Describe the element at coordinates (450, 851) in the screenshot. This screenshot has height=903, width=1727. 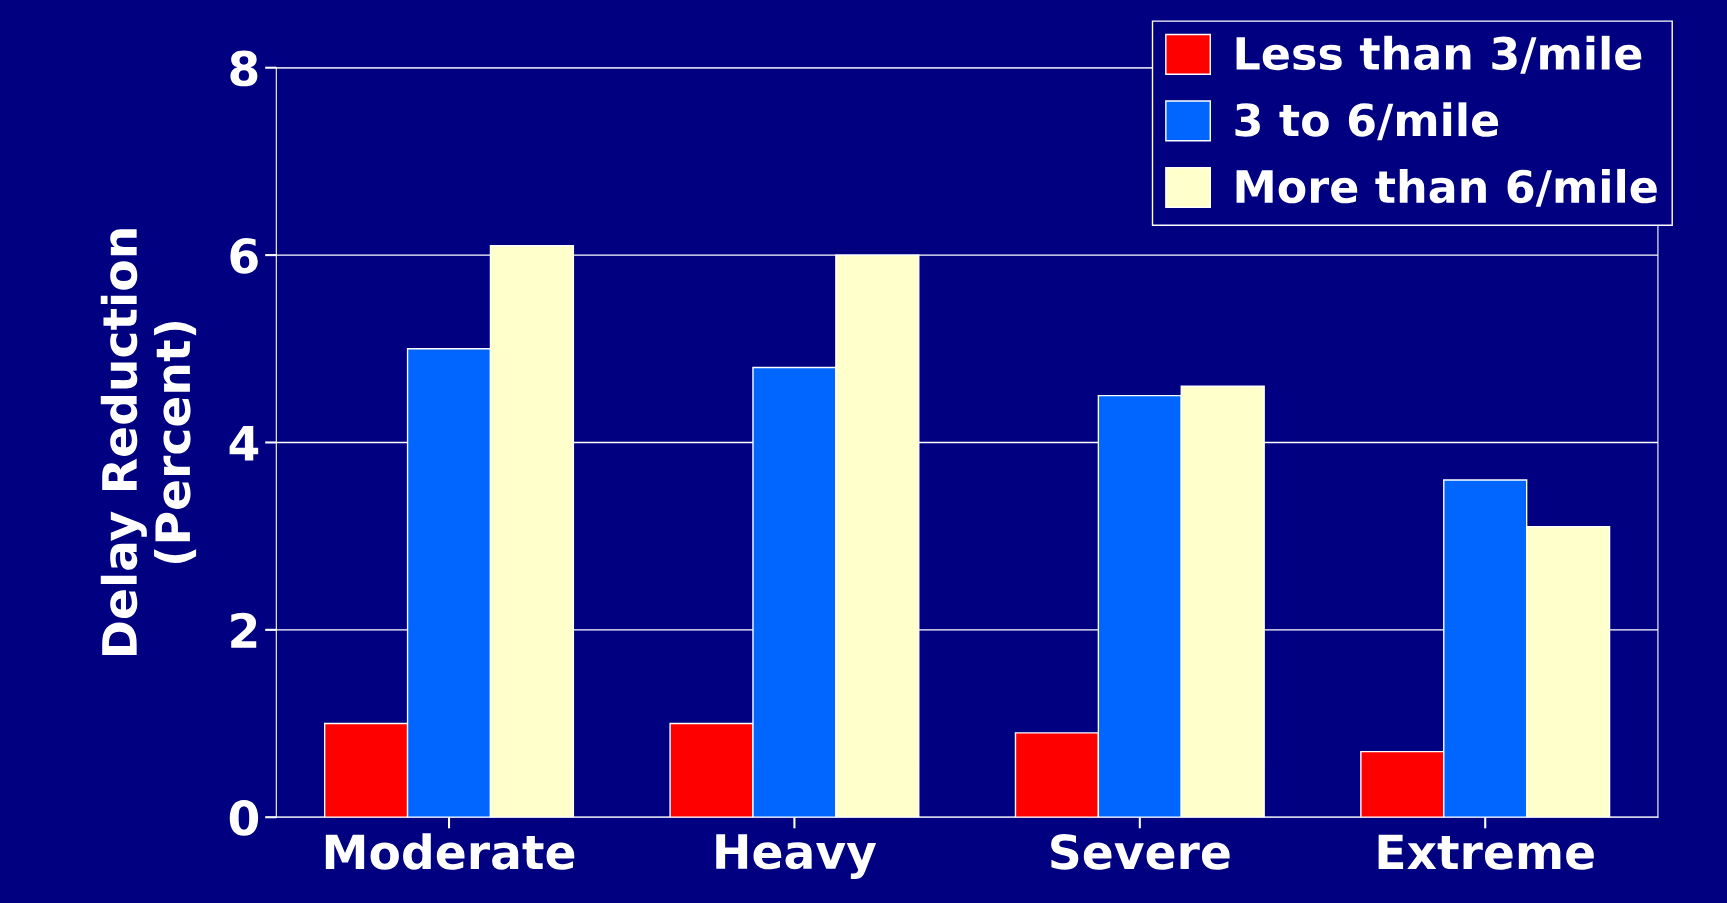
I see `x-tick-label: Moderate` at that location.